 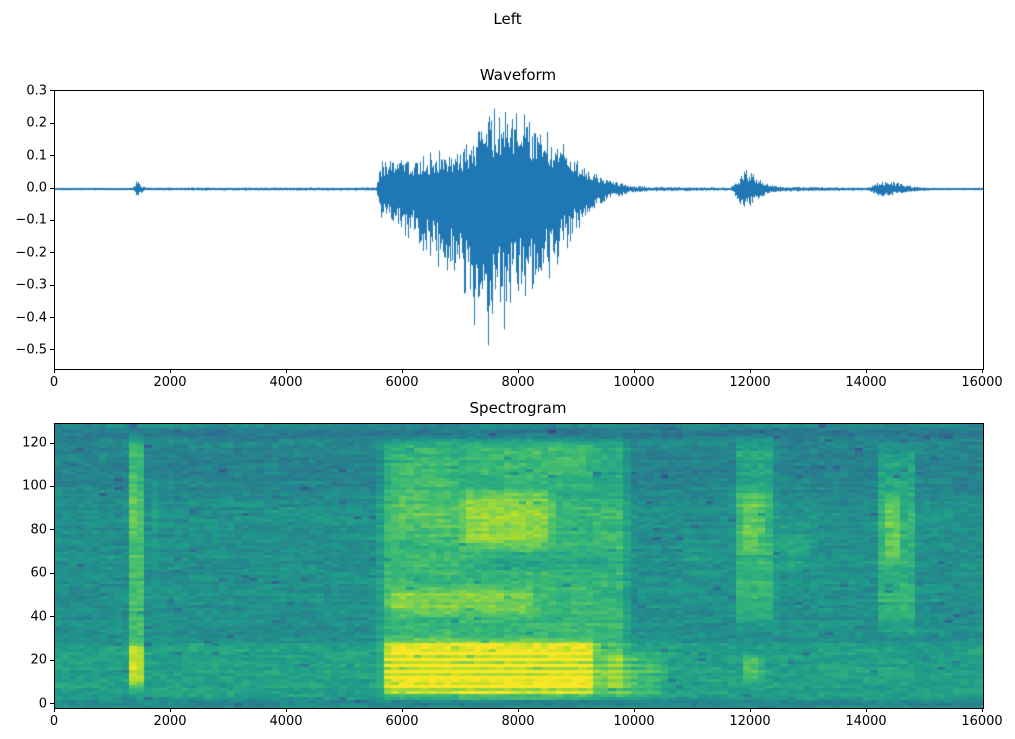 What do you see at coordinates (36, 91) in the screenshot?
I see `y-tick-label: 0.3` at bounding box center [36, 91].